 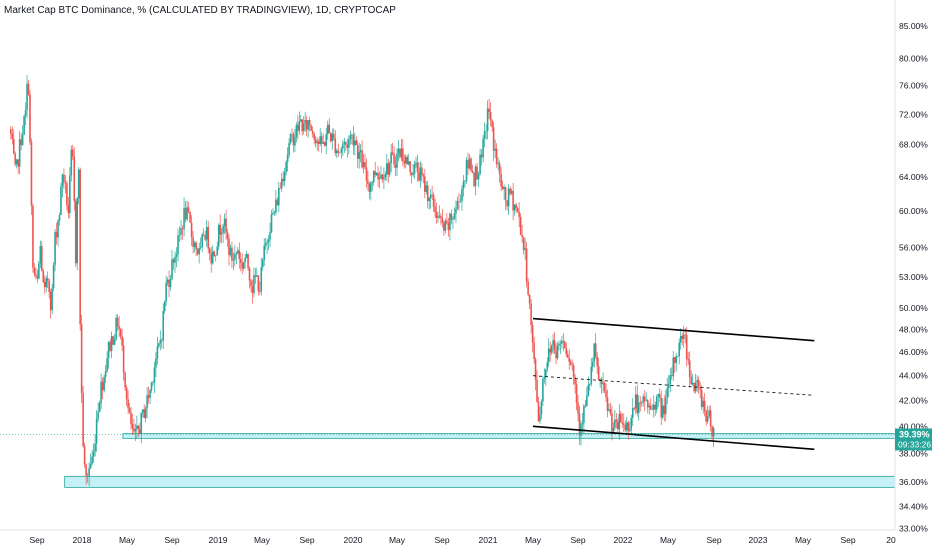 What do you see at coordinates (913, 58) in the screenshot?
I see `y-tick-label: 80.00%` at bounding box center [913, 58].